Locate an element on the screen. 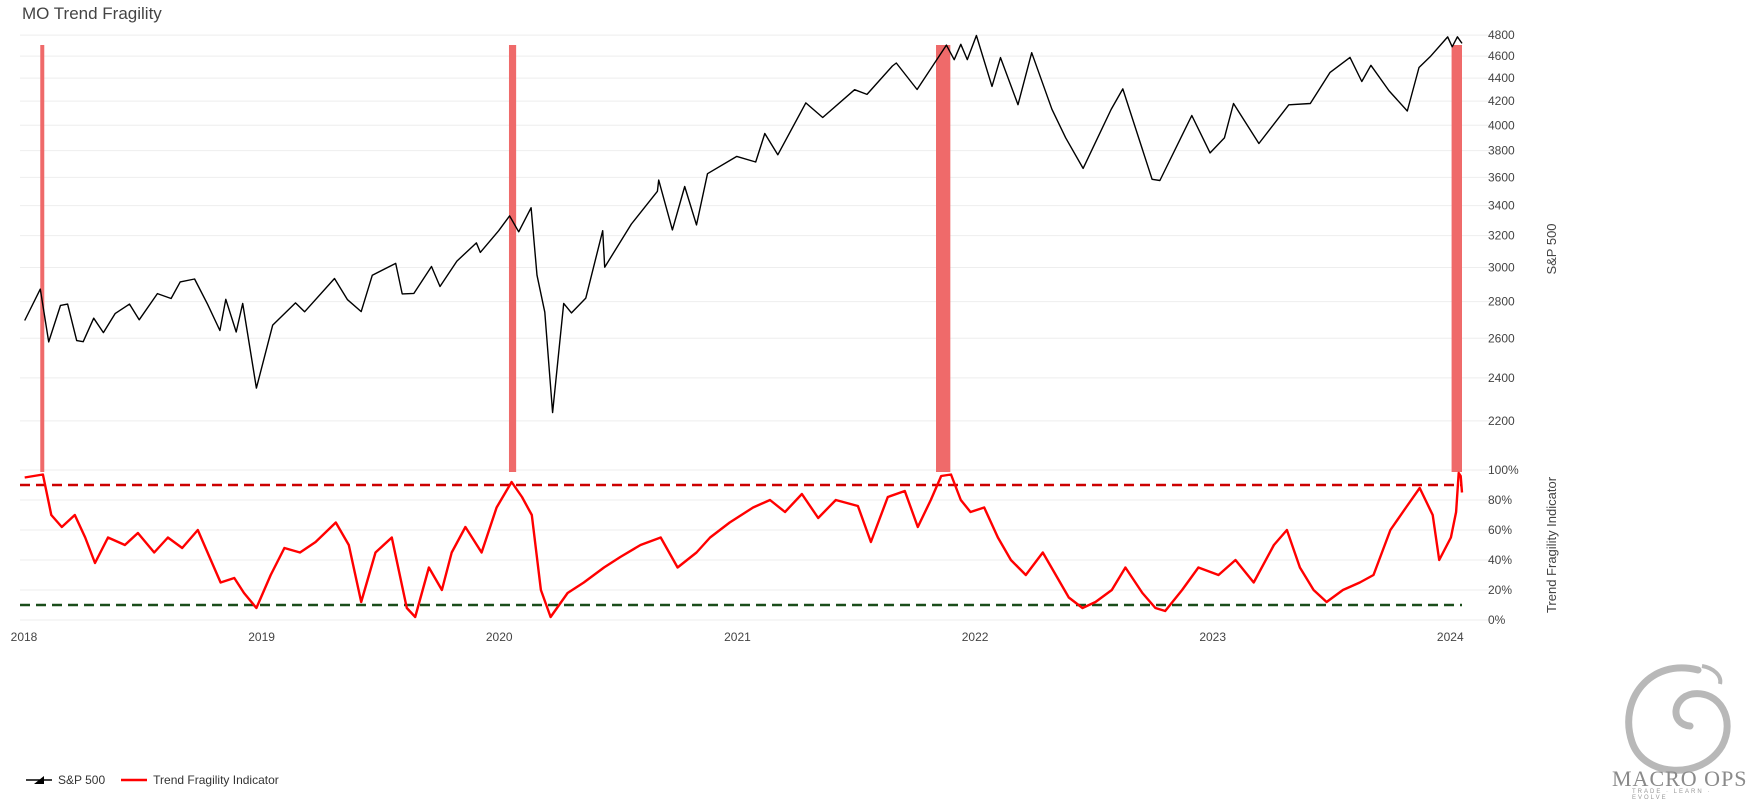 This screenshot has width=1748, height=801. x-tick-label: 2021 is located at coordinates (737, 637).